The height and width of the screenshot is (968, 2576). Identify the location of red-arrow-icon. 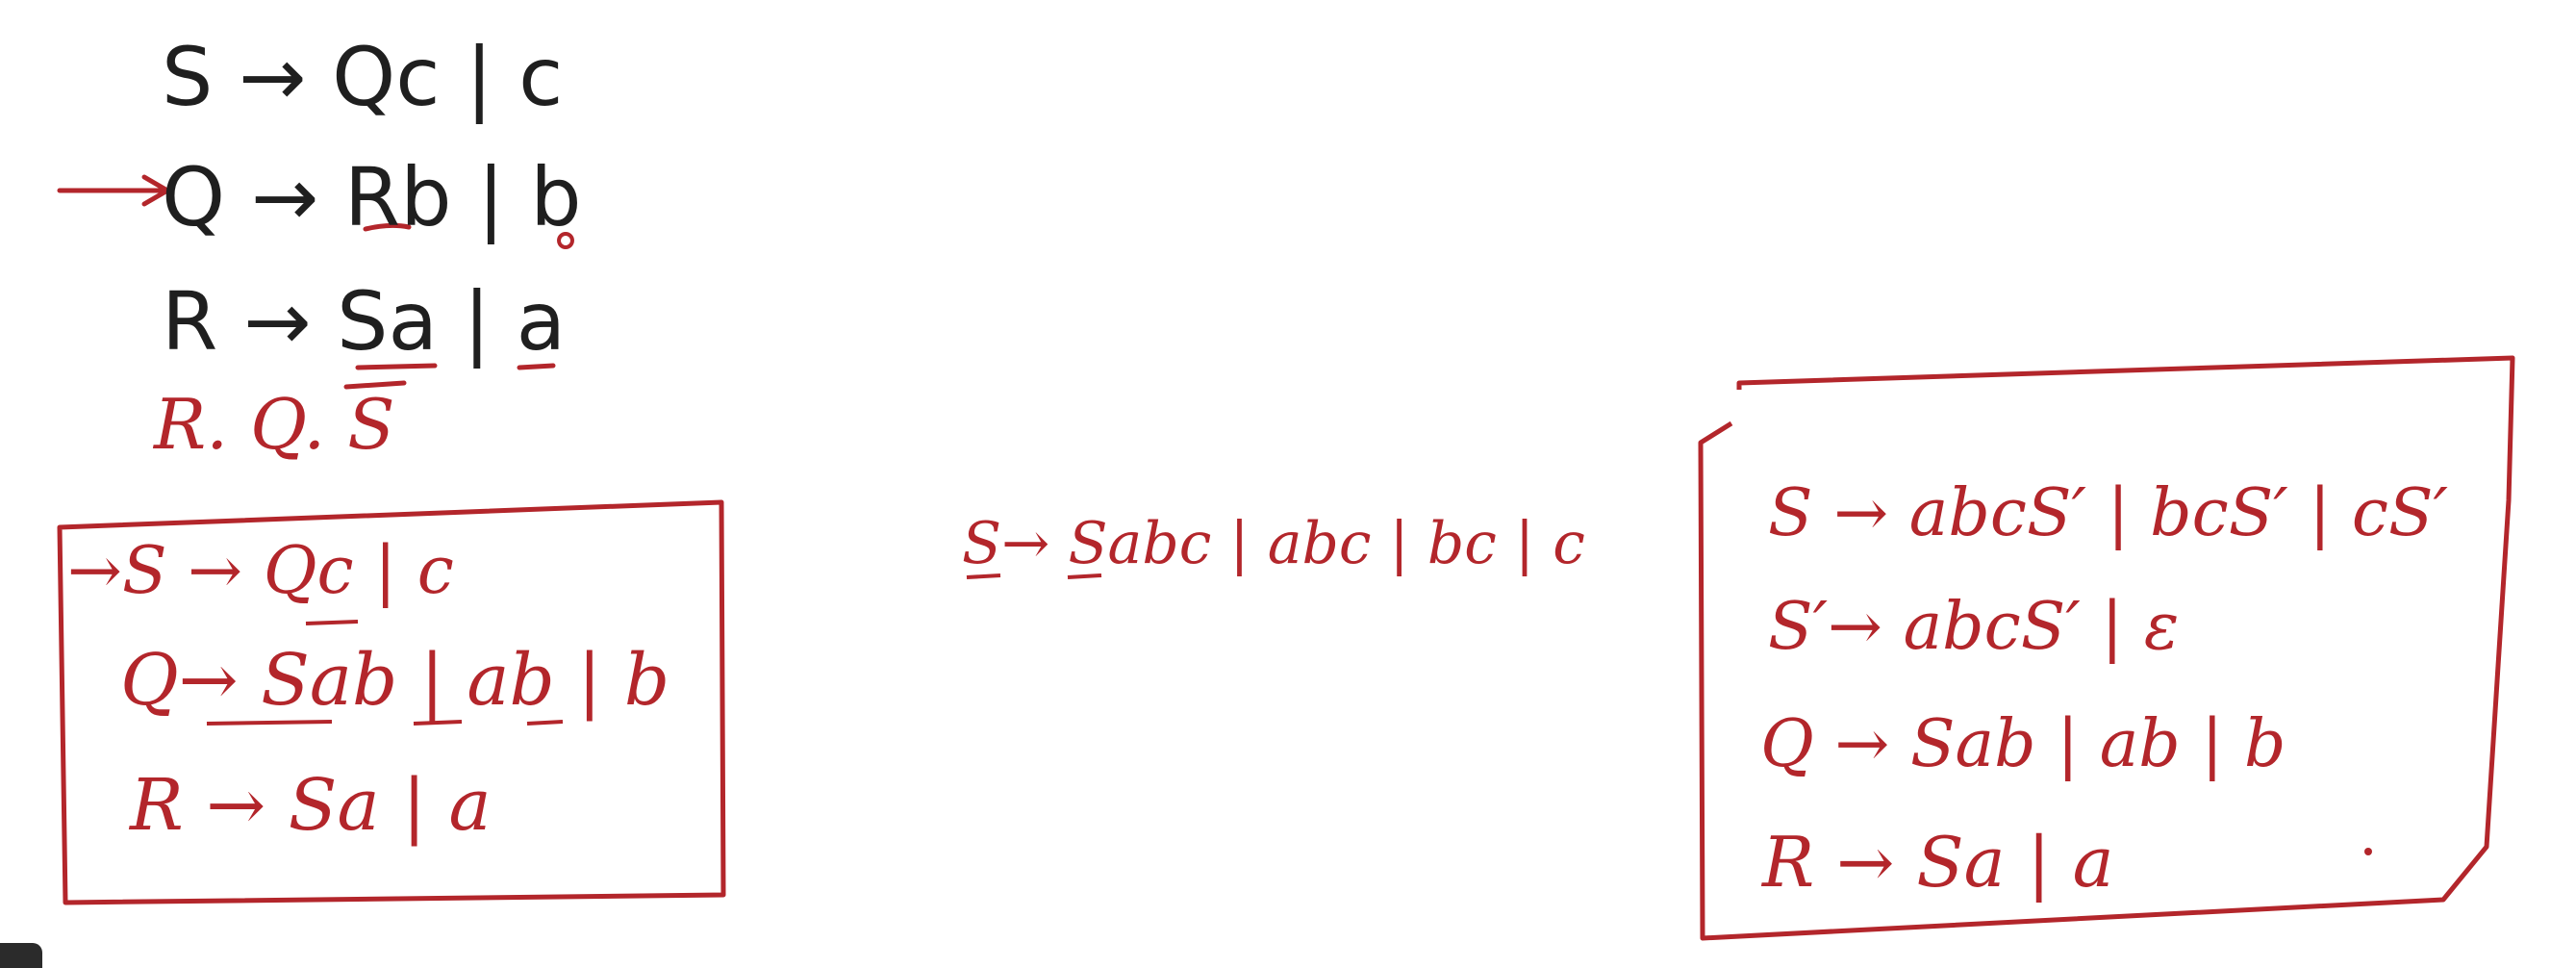
(115, 190).